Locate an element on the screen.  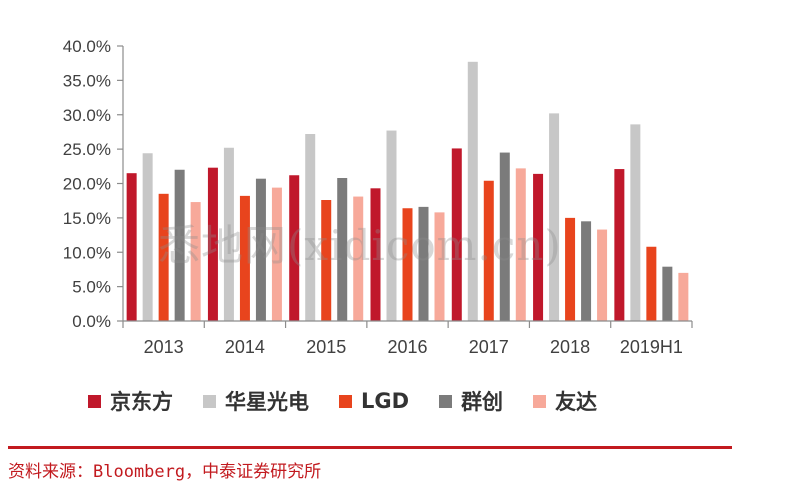
legend-item-lgd: LGD is located at coordinates (374, 401).